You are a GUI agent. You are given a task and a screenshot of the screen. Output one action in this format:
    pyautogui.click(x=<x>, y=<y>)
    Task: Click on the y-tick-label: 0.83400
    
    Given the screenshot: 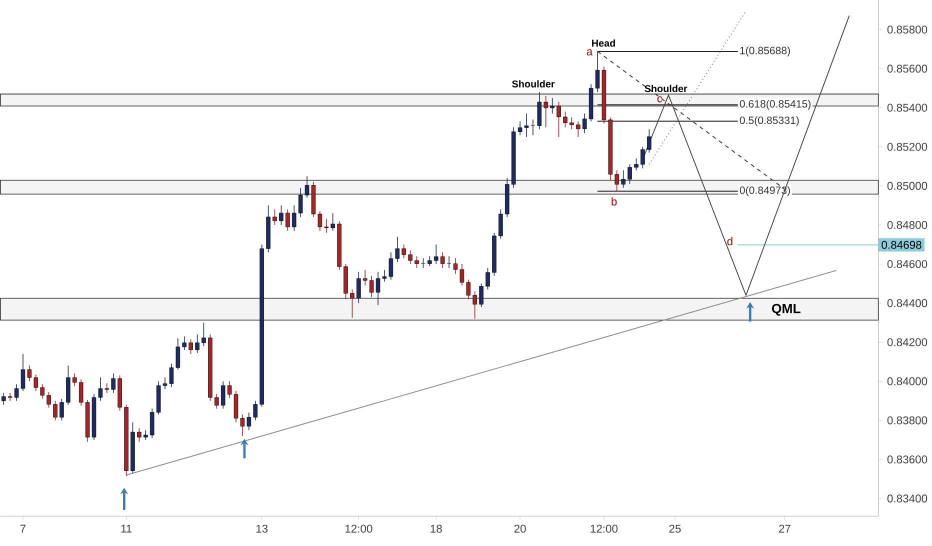 What is the action you would take?
    pyautogui.click(x=907, y=498)
    